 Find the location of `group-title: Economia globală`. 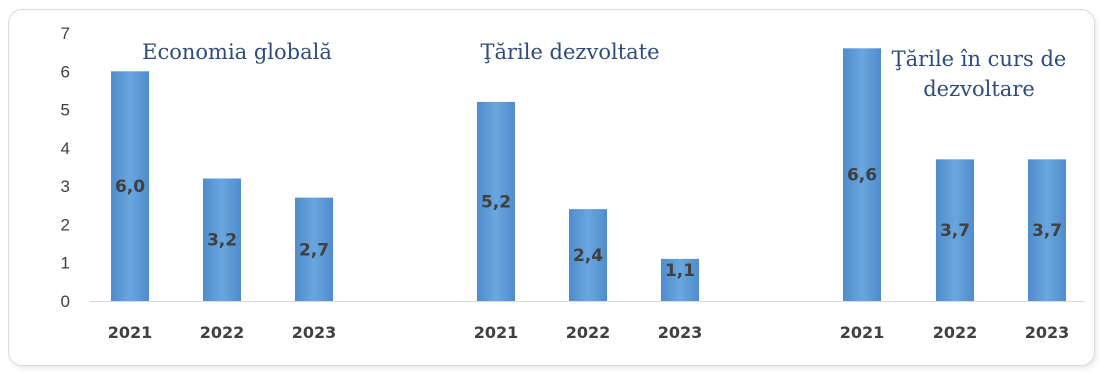

group-title: Economia globală is located at coordinates (237, 52).